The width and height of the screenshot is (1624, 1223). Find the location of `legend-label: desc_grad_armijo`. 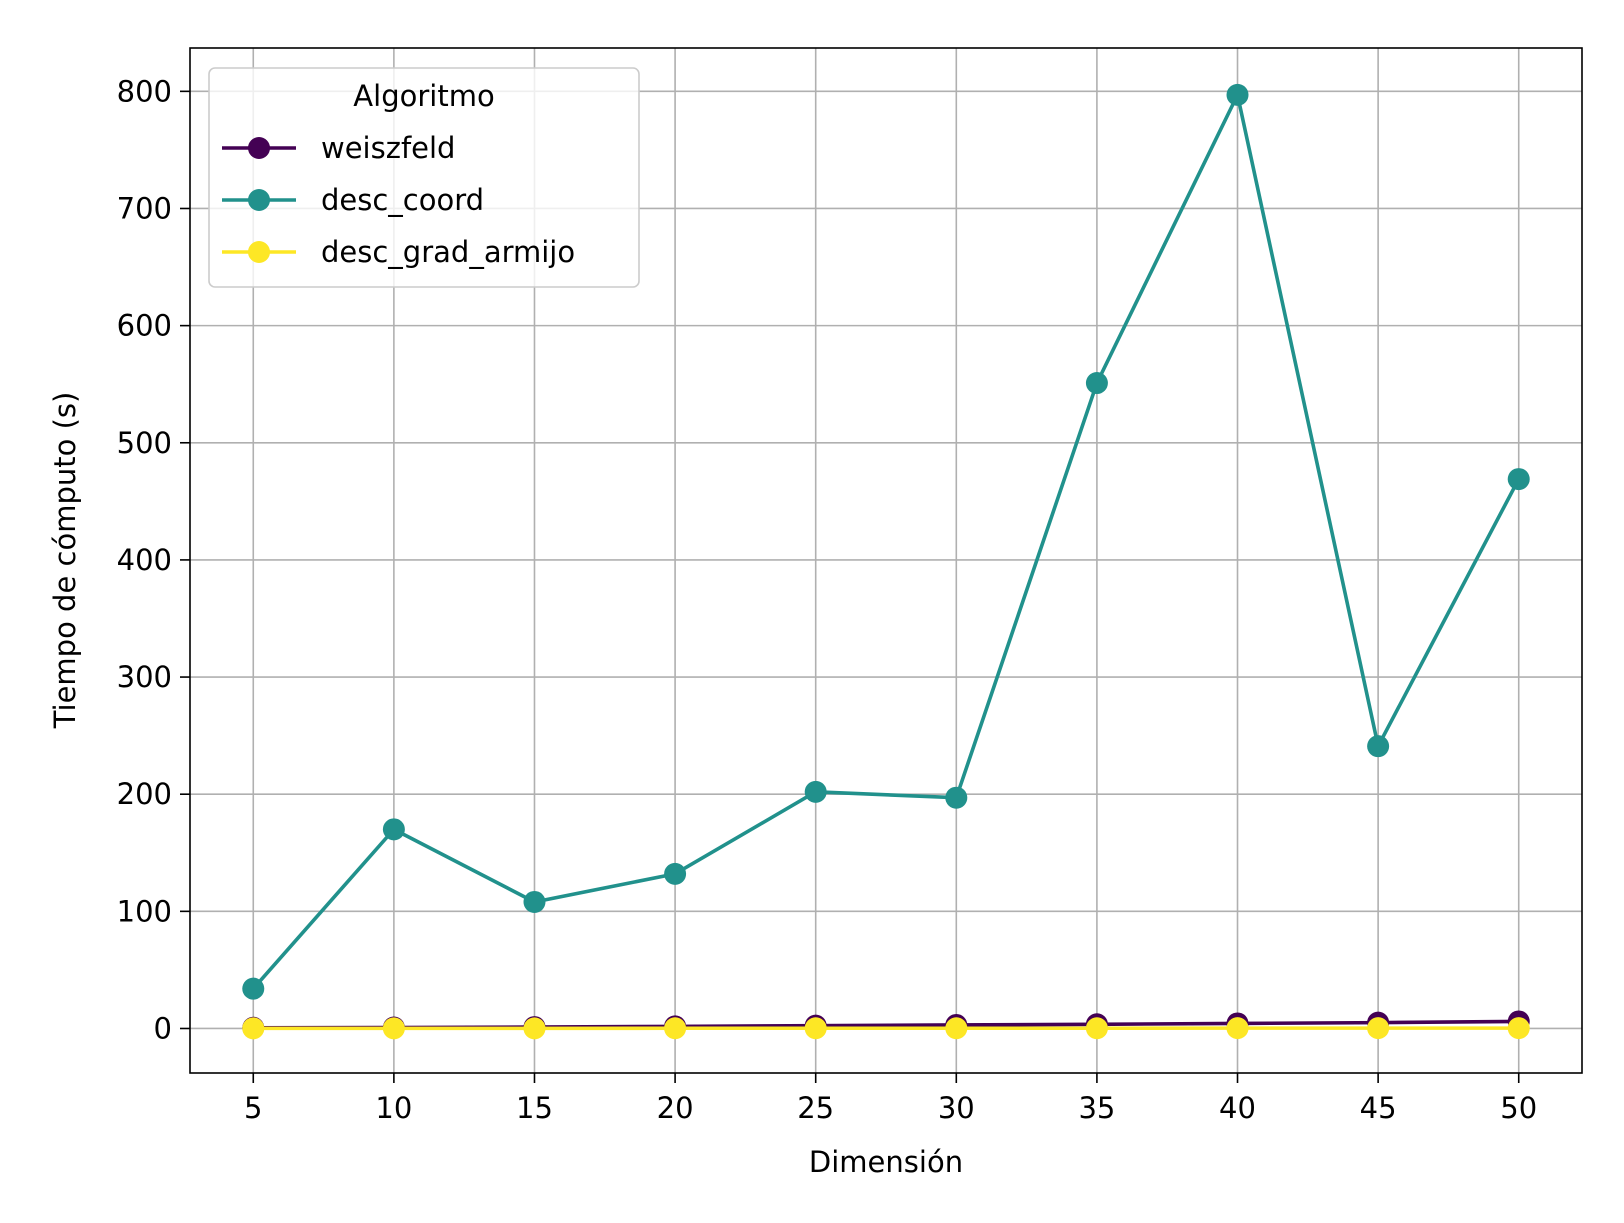

legend-label: desc_grad_armijo is located at coordinates (448, 252).